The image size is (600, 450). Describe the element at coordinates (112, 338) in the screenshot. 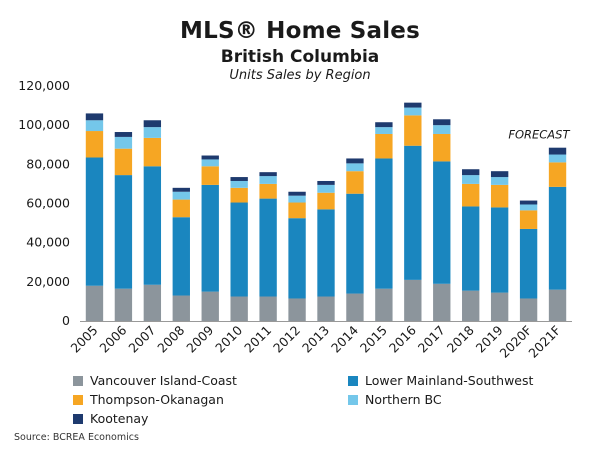

I see `x-tick-label: 2006` at that location.